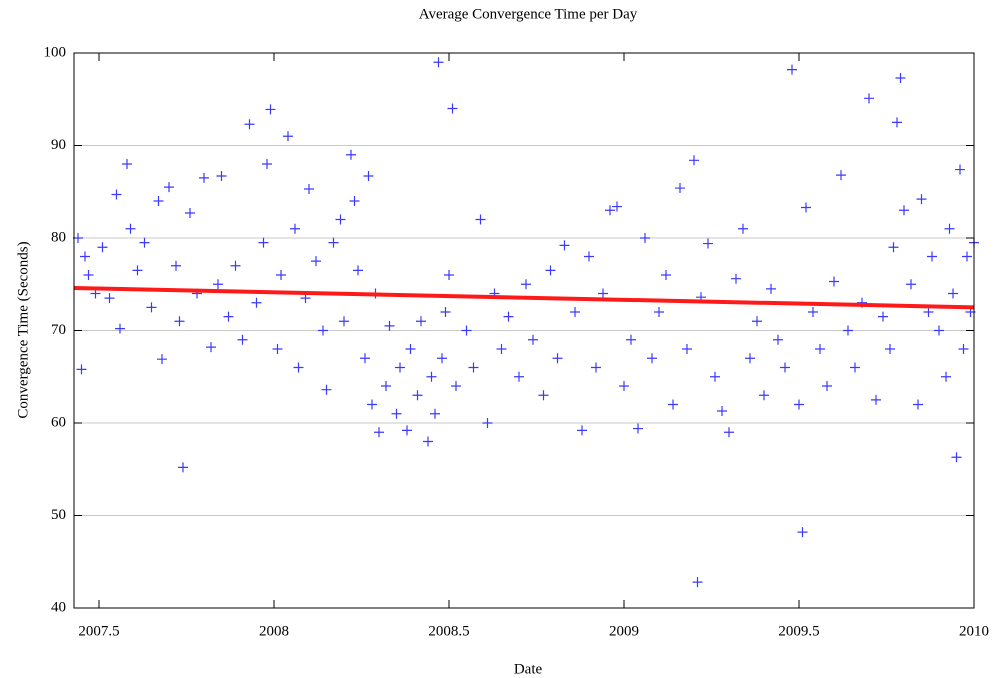 This screenshot has width=1007, height=678. What do you see at coordinates (624, 631) in the screenshot?
I see `x-tick-label: 2009` at bounding box center [624, 631].